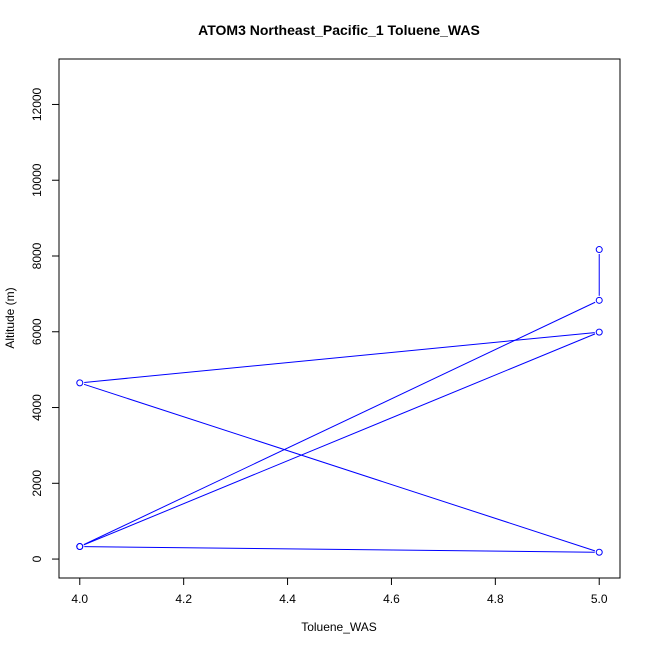 The height and width of the screenshot is (650, 650). What do you see at coordinates (37, 483) in the screenshot?
I see `y-tick-label: 2000` at bounding box center [37, 483].